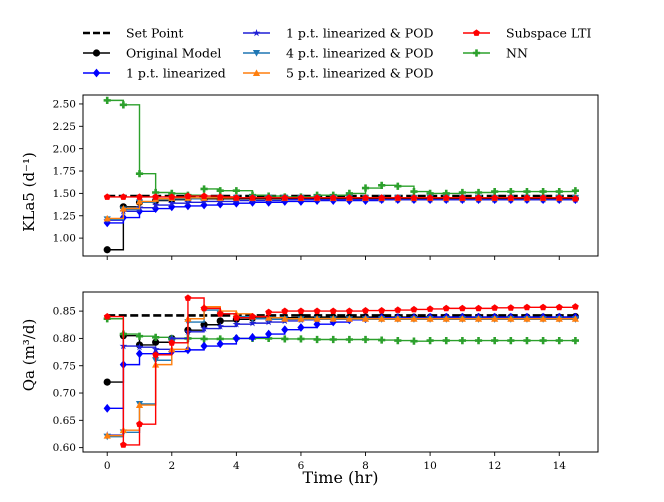 The image size is (664, 502). What do you see at coordinates (359, 73) in the screenshot?
I see `legend-label: 5 p.t. linearized & POD` at bounding box center [359, 73].